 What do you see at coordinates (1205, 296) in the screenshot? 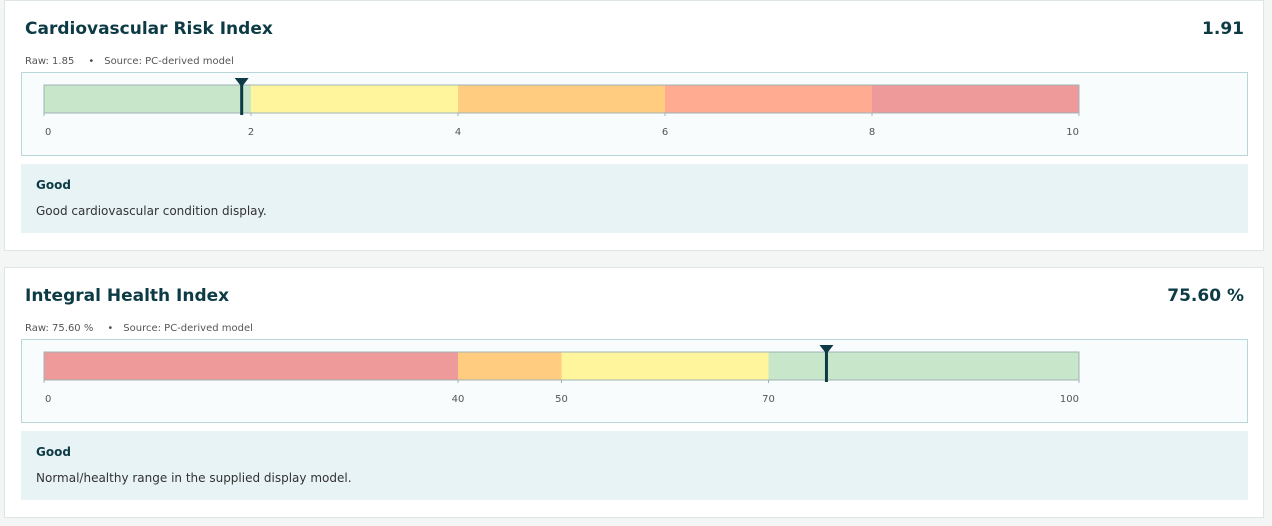
I see `card-value: 75.60 %` at bounding box center [1205, 296].